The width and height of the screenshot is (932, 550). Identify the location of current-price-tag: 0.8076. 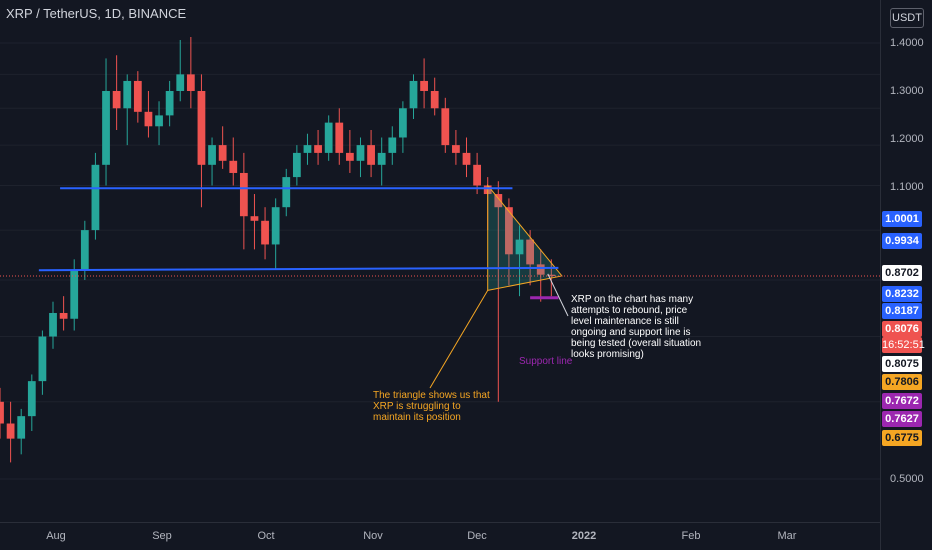
(902, 329).